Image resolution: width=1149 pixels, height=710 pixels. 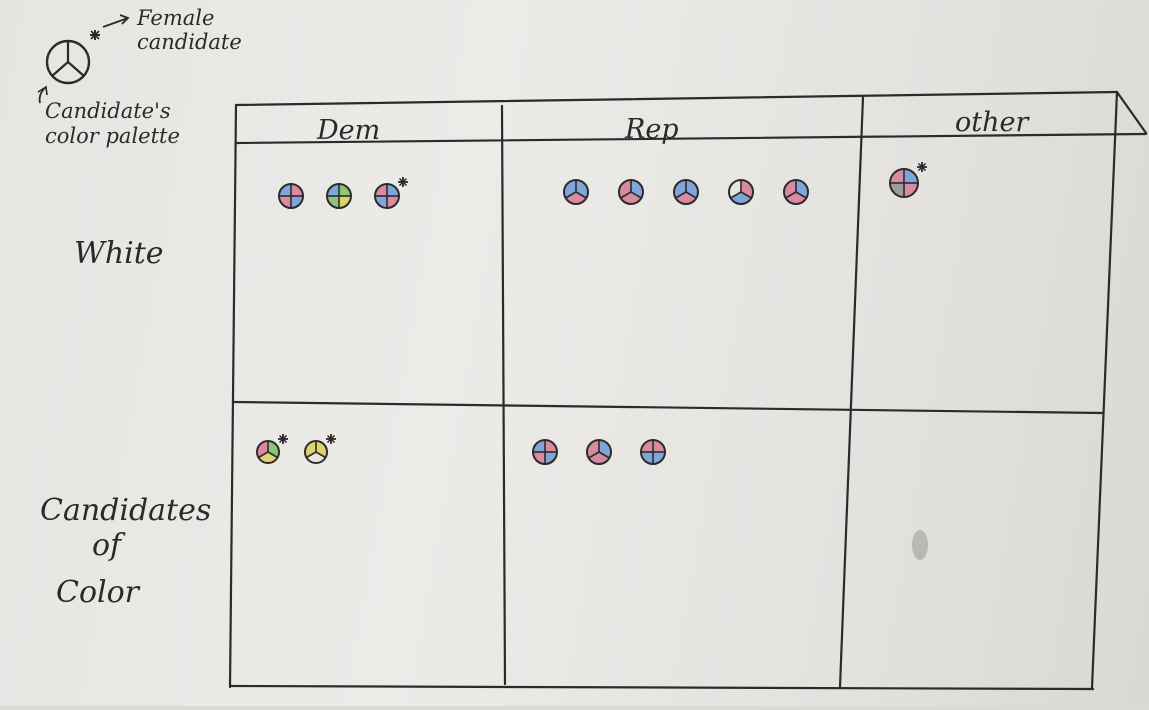 I want to click on column-header-rep: Rep, so click(x=651, y=129).